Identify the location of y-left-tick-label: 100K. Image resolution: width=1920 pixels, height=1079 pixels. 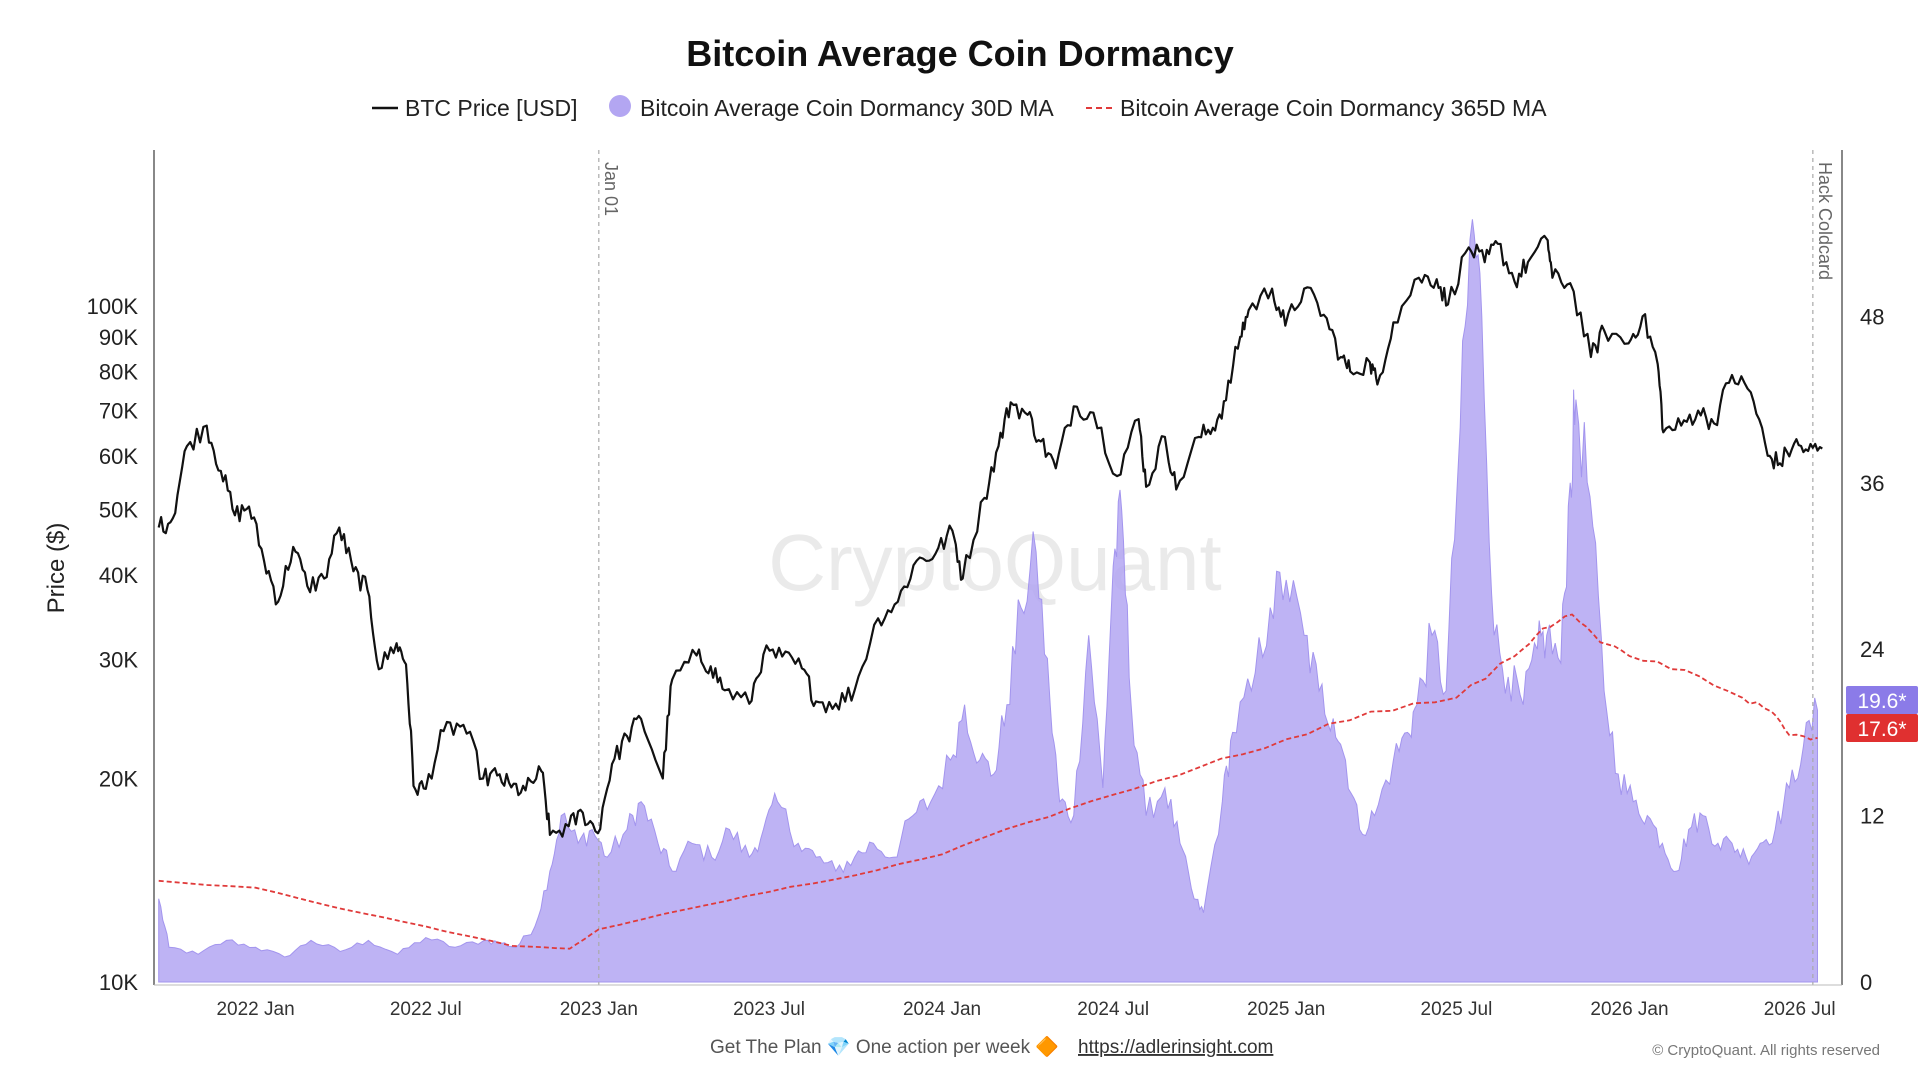
(113, 306).